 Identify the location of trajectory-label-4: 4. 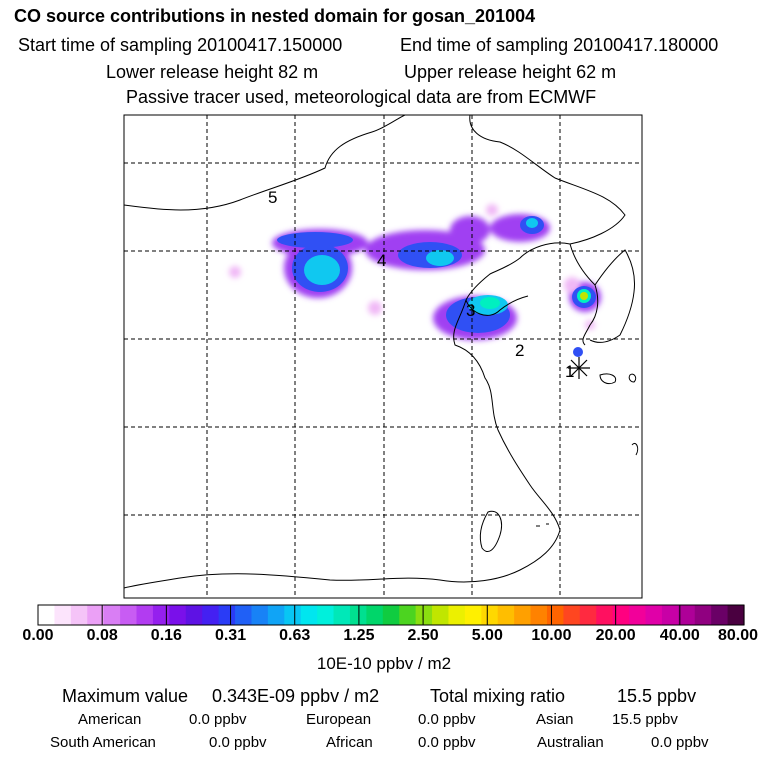
(381, 260).